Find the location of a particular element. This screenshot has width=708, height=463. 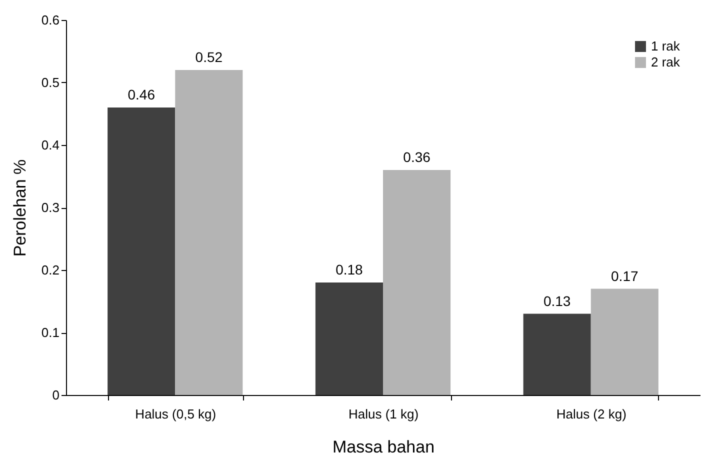

data-label: 0.52 is located at coordinates (209, 57).